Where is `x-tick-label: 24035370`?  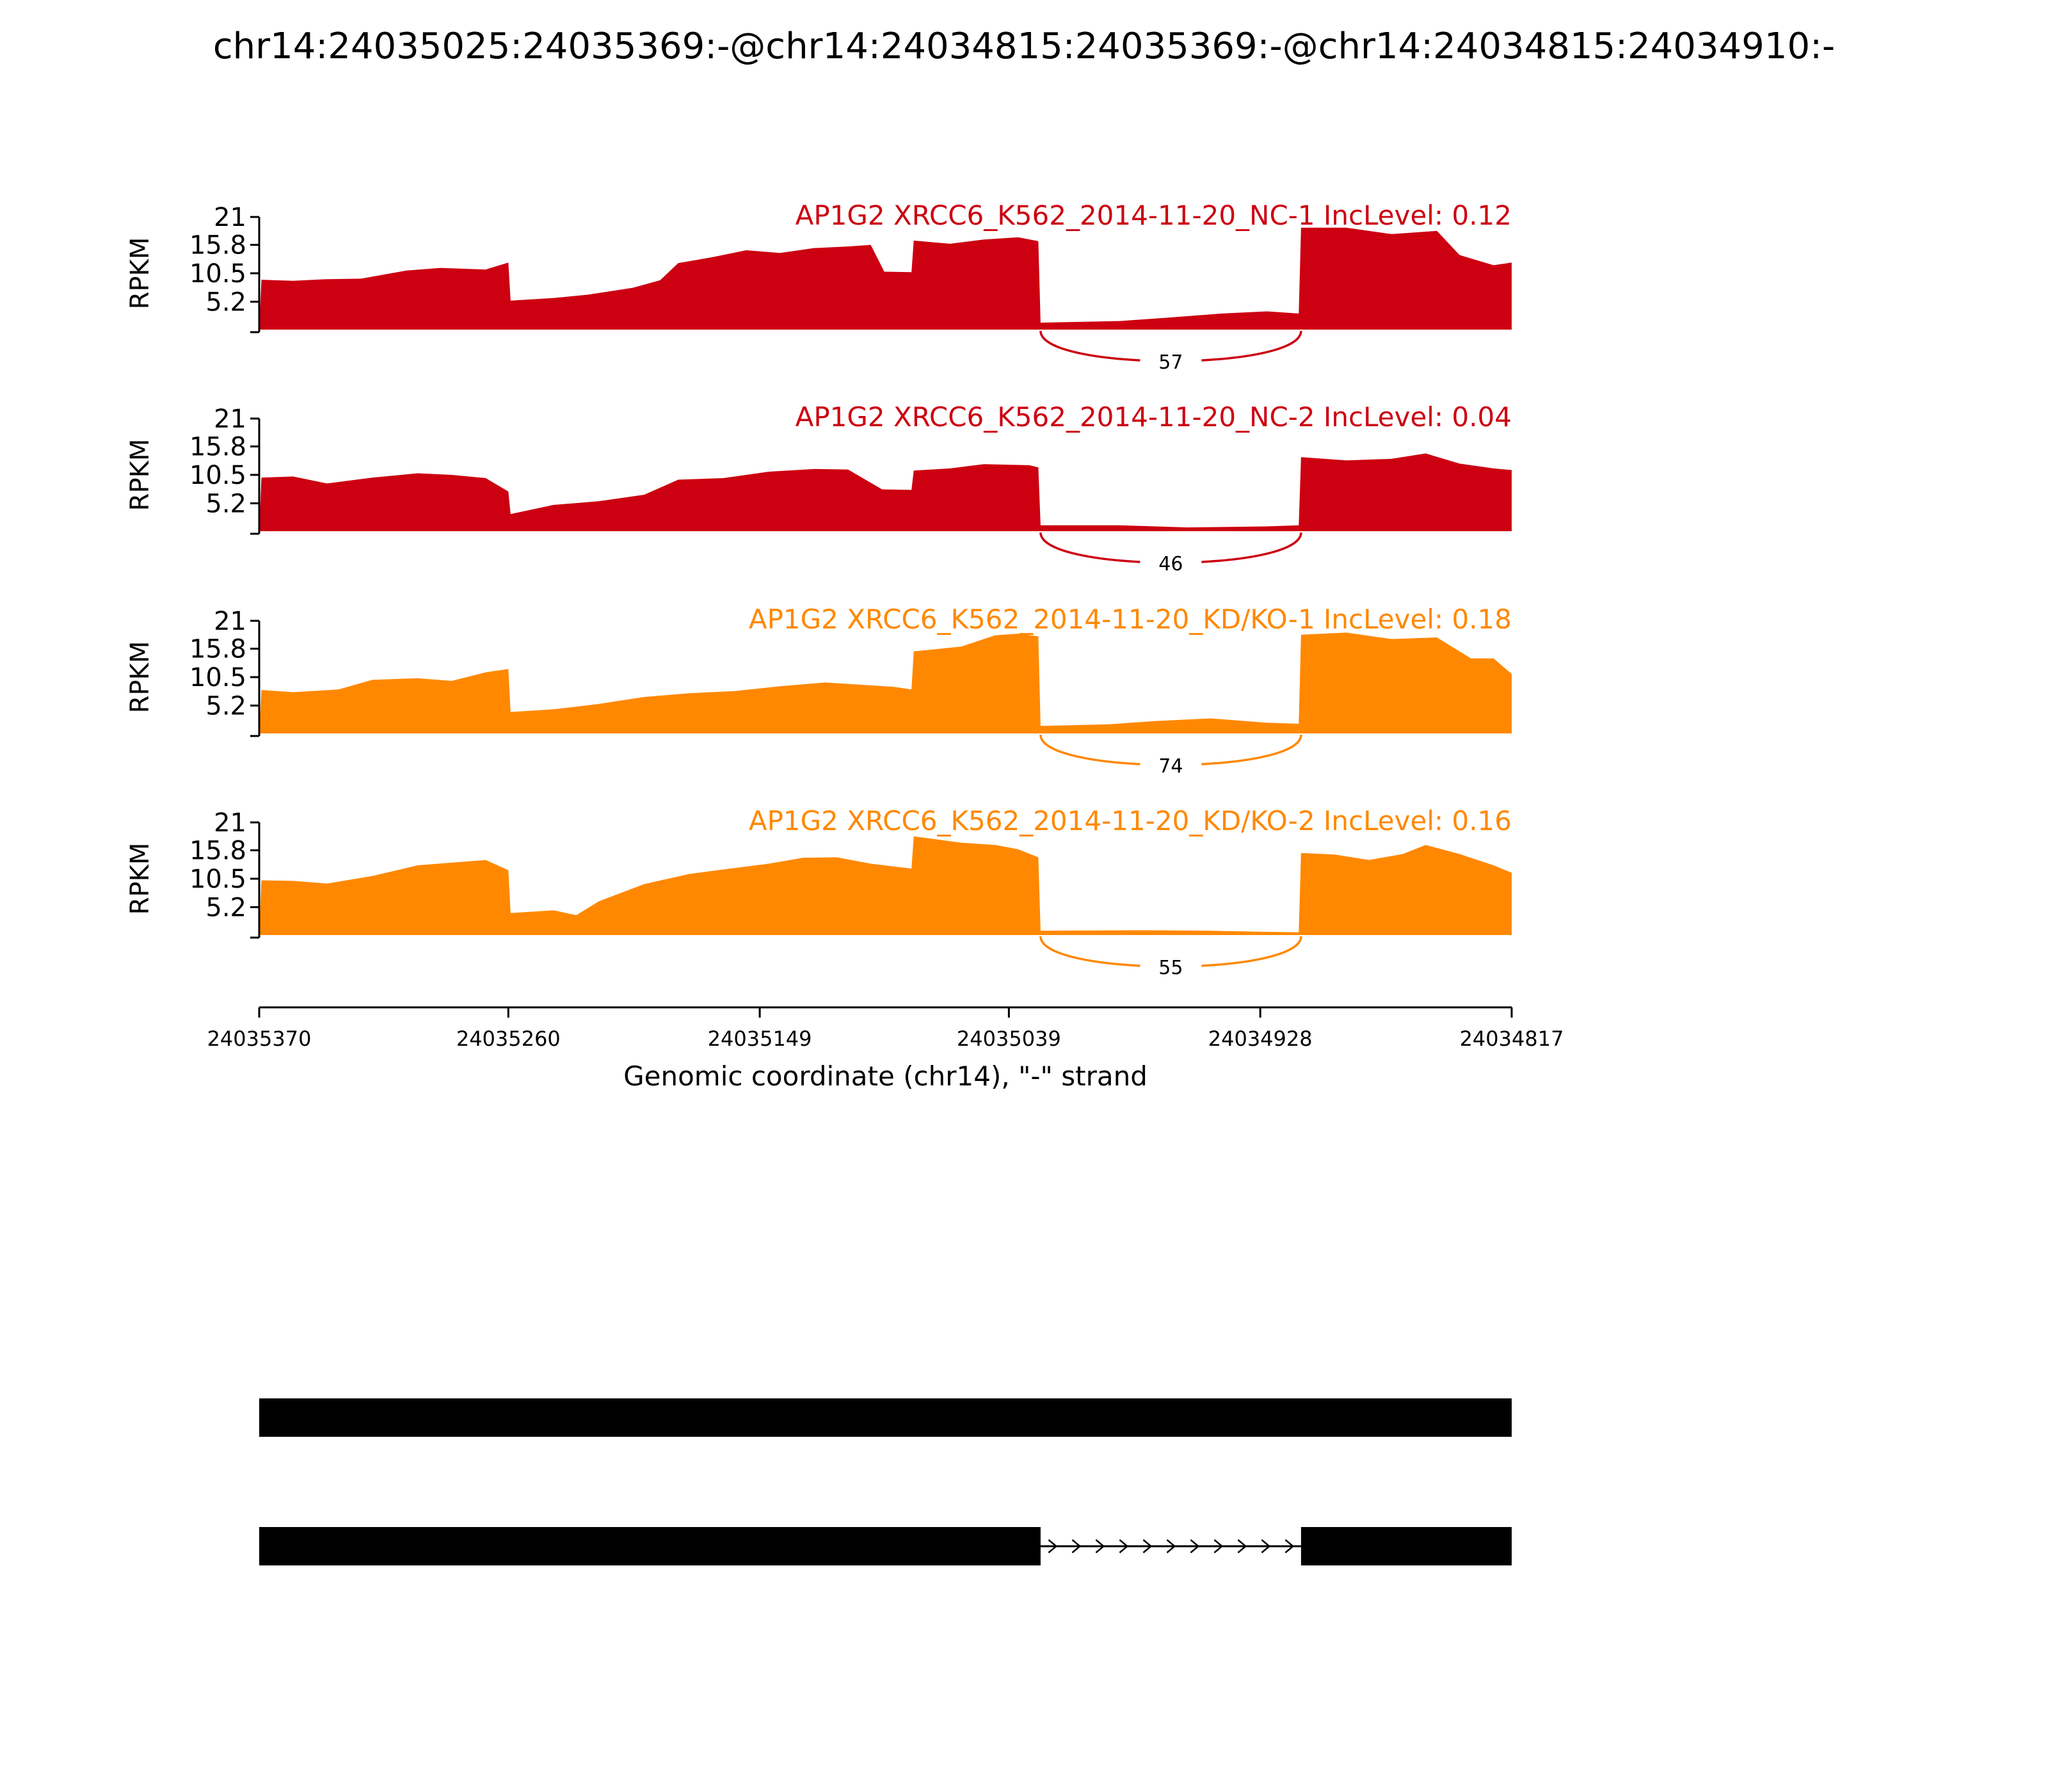 x-tick-label: 24035370 is located at coordinates (259, 1039).